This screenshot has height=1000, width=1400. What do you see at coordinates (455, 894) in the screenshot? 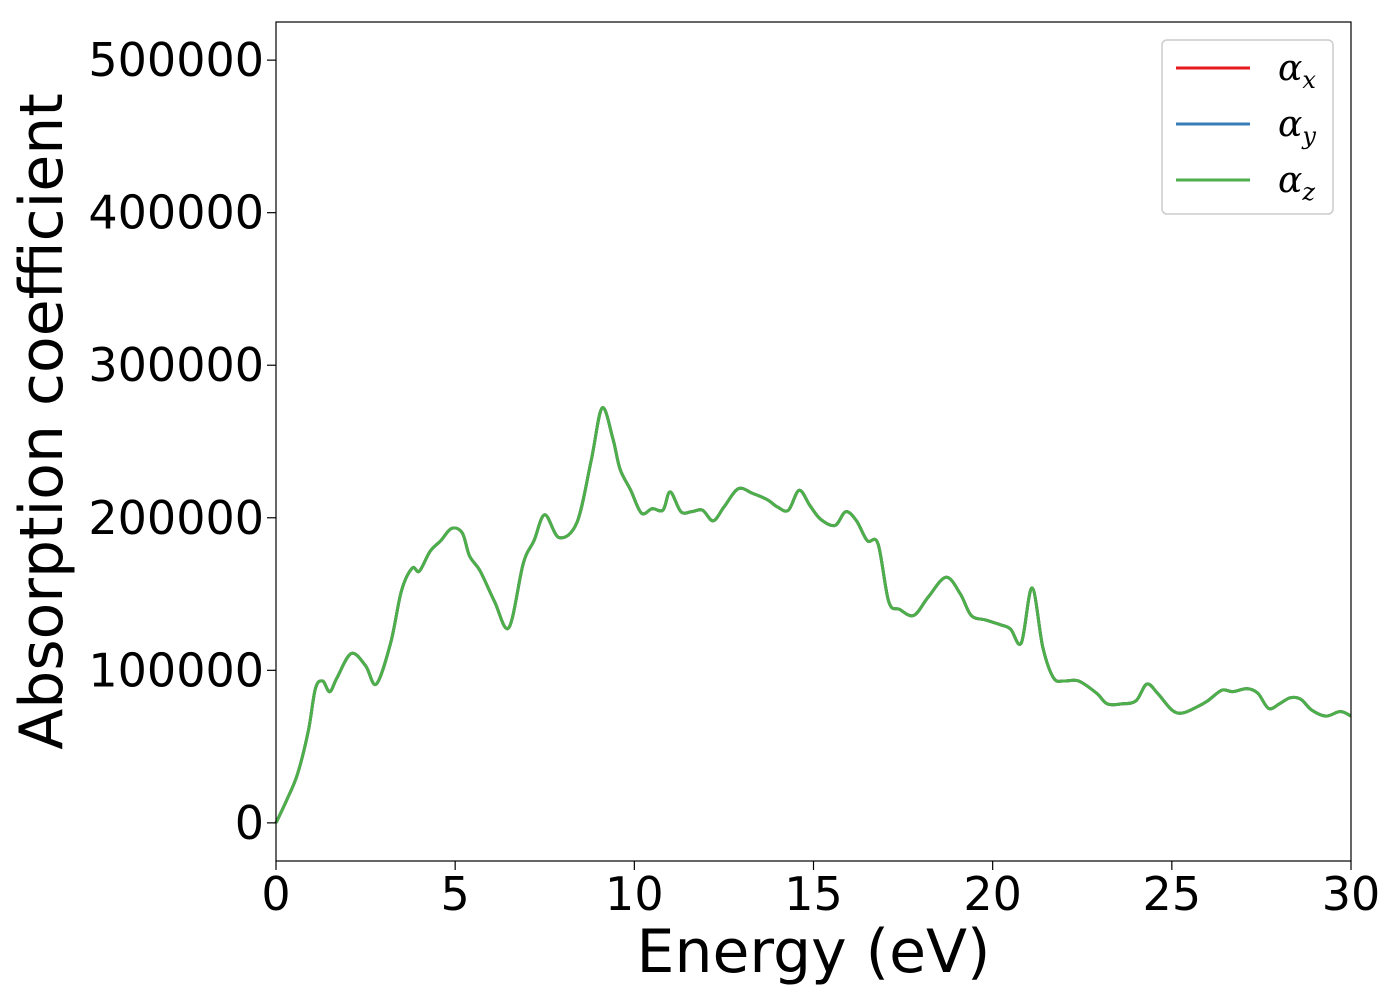
I see `x-tick-label: 5` at bounding box center [455, 894].